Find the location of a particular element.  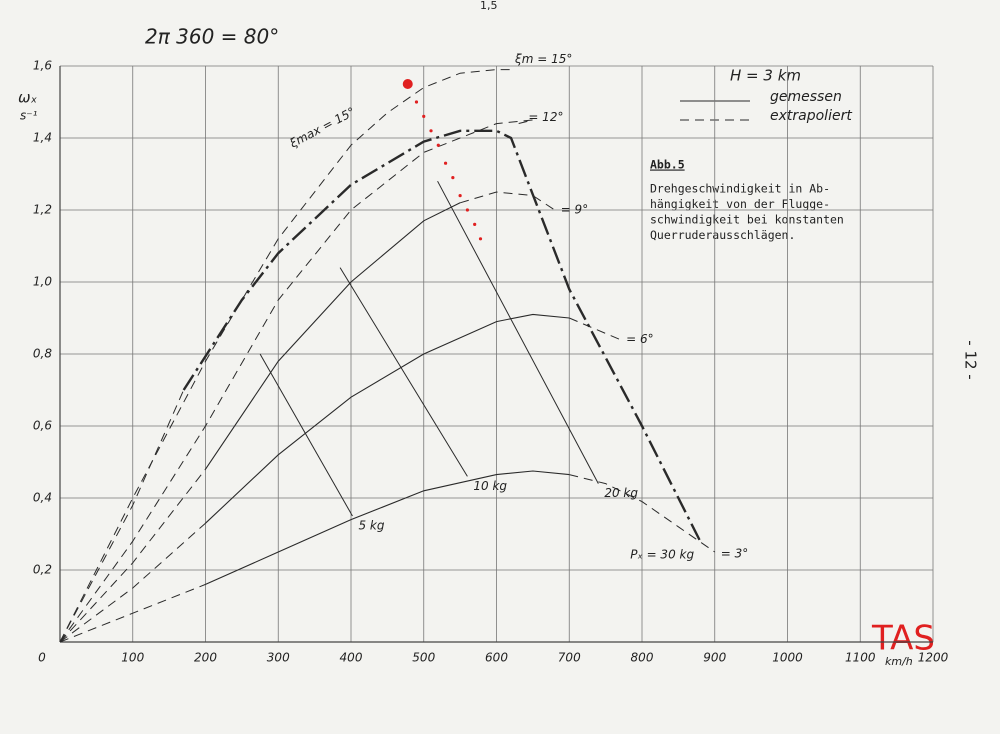

y-unit: s⁻¹ is located at coordinates (29, 116).